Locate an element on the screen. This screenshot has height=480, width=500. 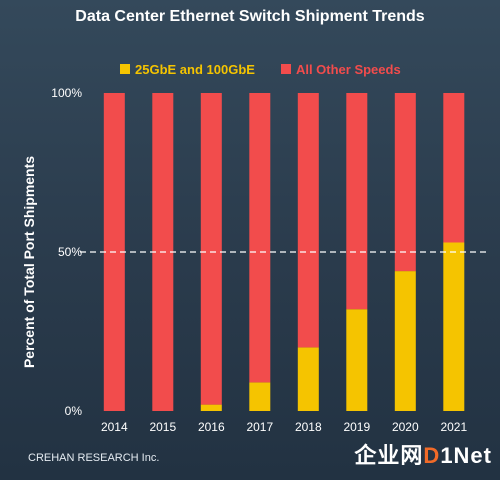
watermark-brand-rest: 1Net is located at coordinates (466, 455).